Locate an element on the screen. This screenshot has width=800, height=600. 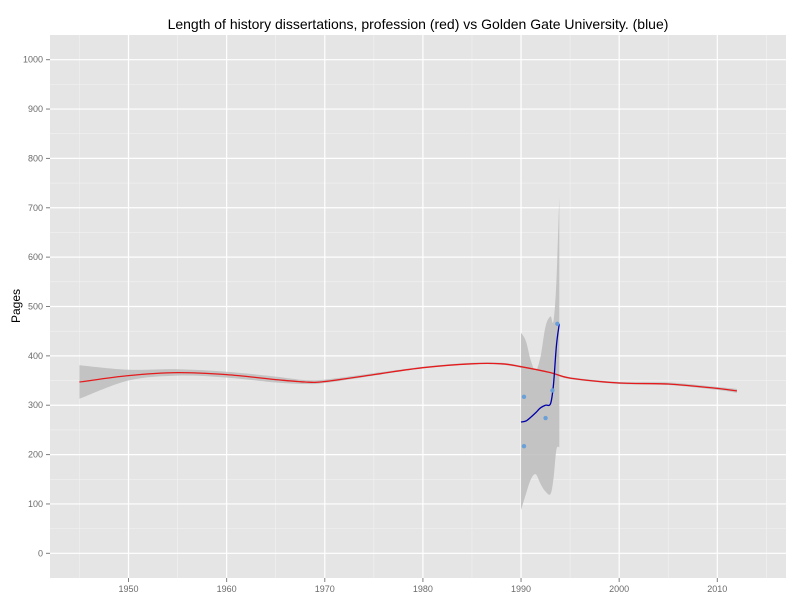
y-tick-label: 600 is located at coordinates (35, 257).